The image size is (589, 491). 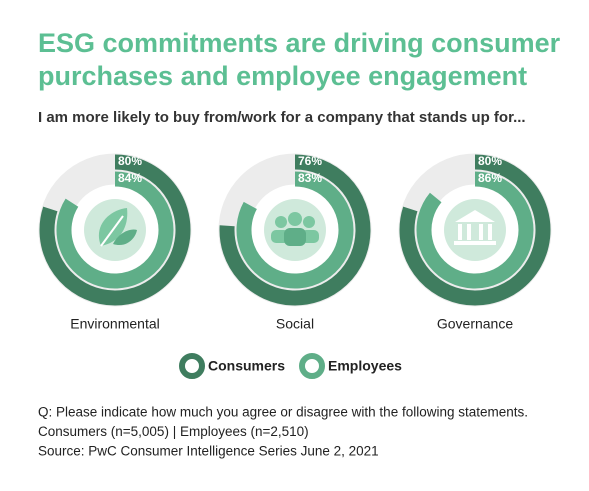 What do you see at coordinates (310, 178) in the screenshot?
I see `value-label: 83%` at bounding box center [310, 178].